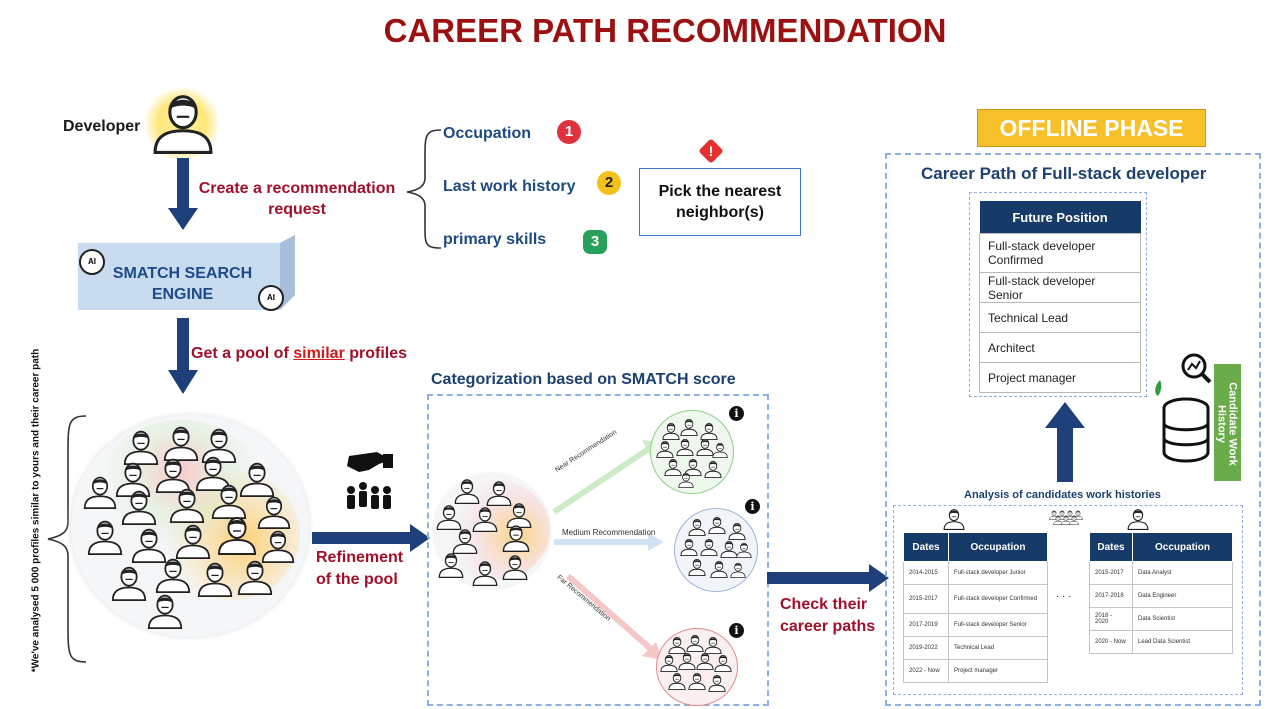 This screenshot has width=1267, height=709. Describe the element at coordinates (998, 599) in the screenshot. I see `cell-occupation: Full-stack developer Confirmed` at that location.